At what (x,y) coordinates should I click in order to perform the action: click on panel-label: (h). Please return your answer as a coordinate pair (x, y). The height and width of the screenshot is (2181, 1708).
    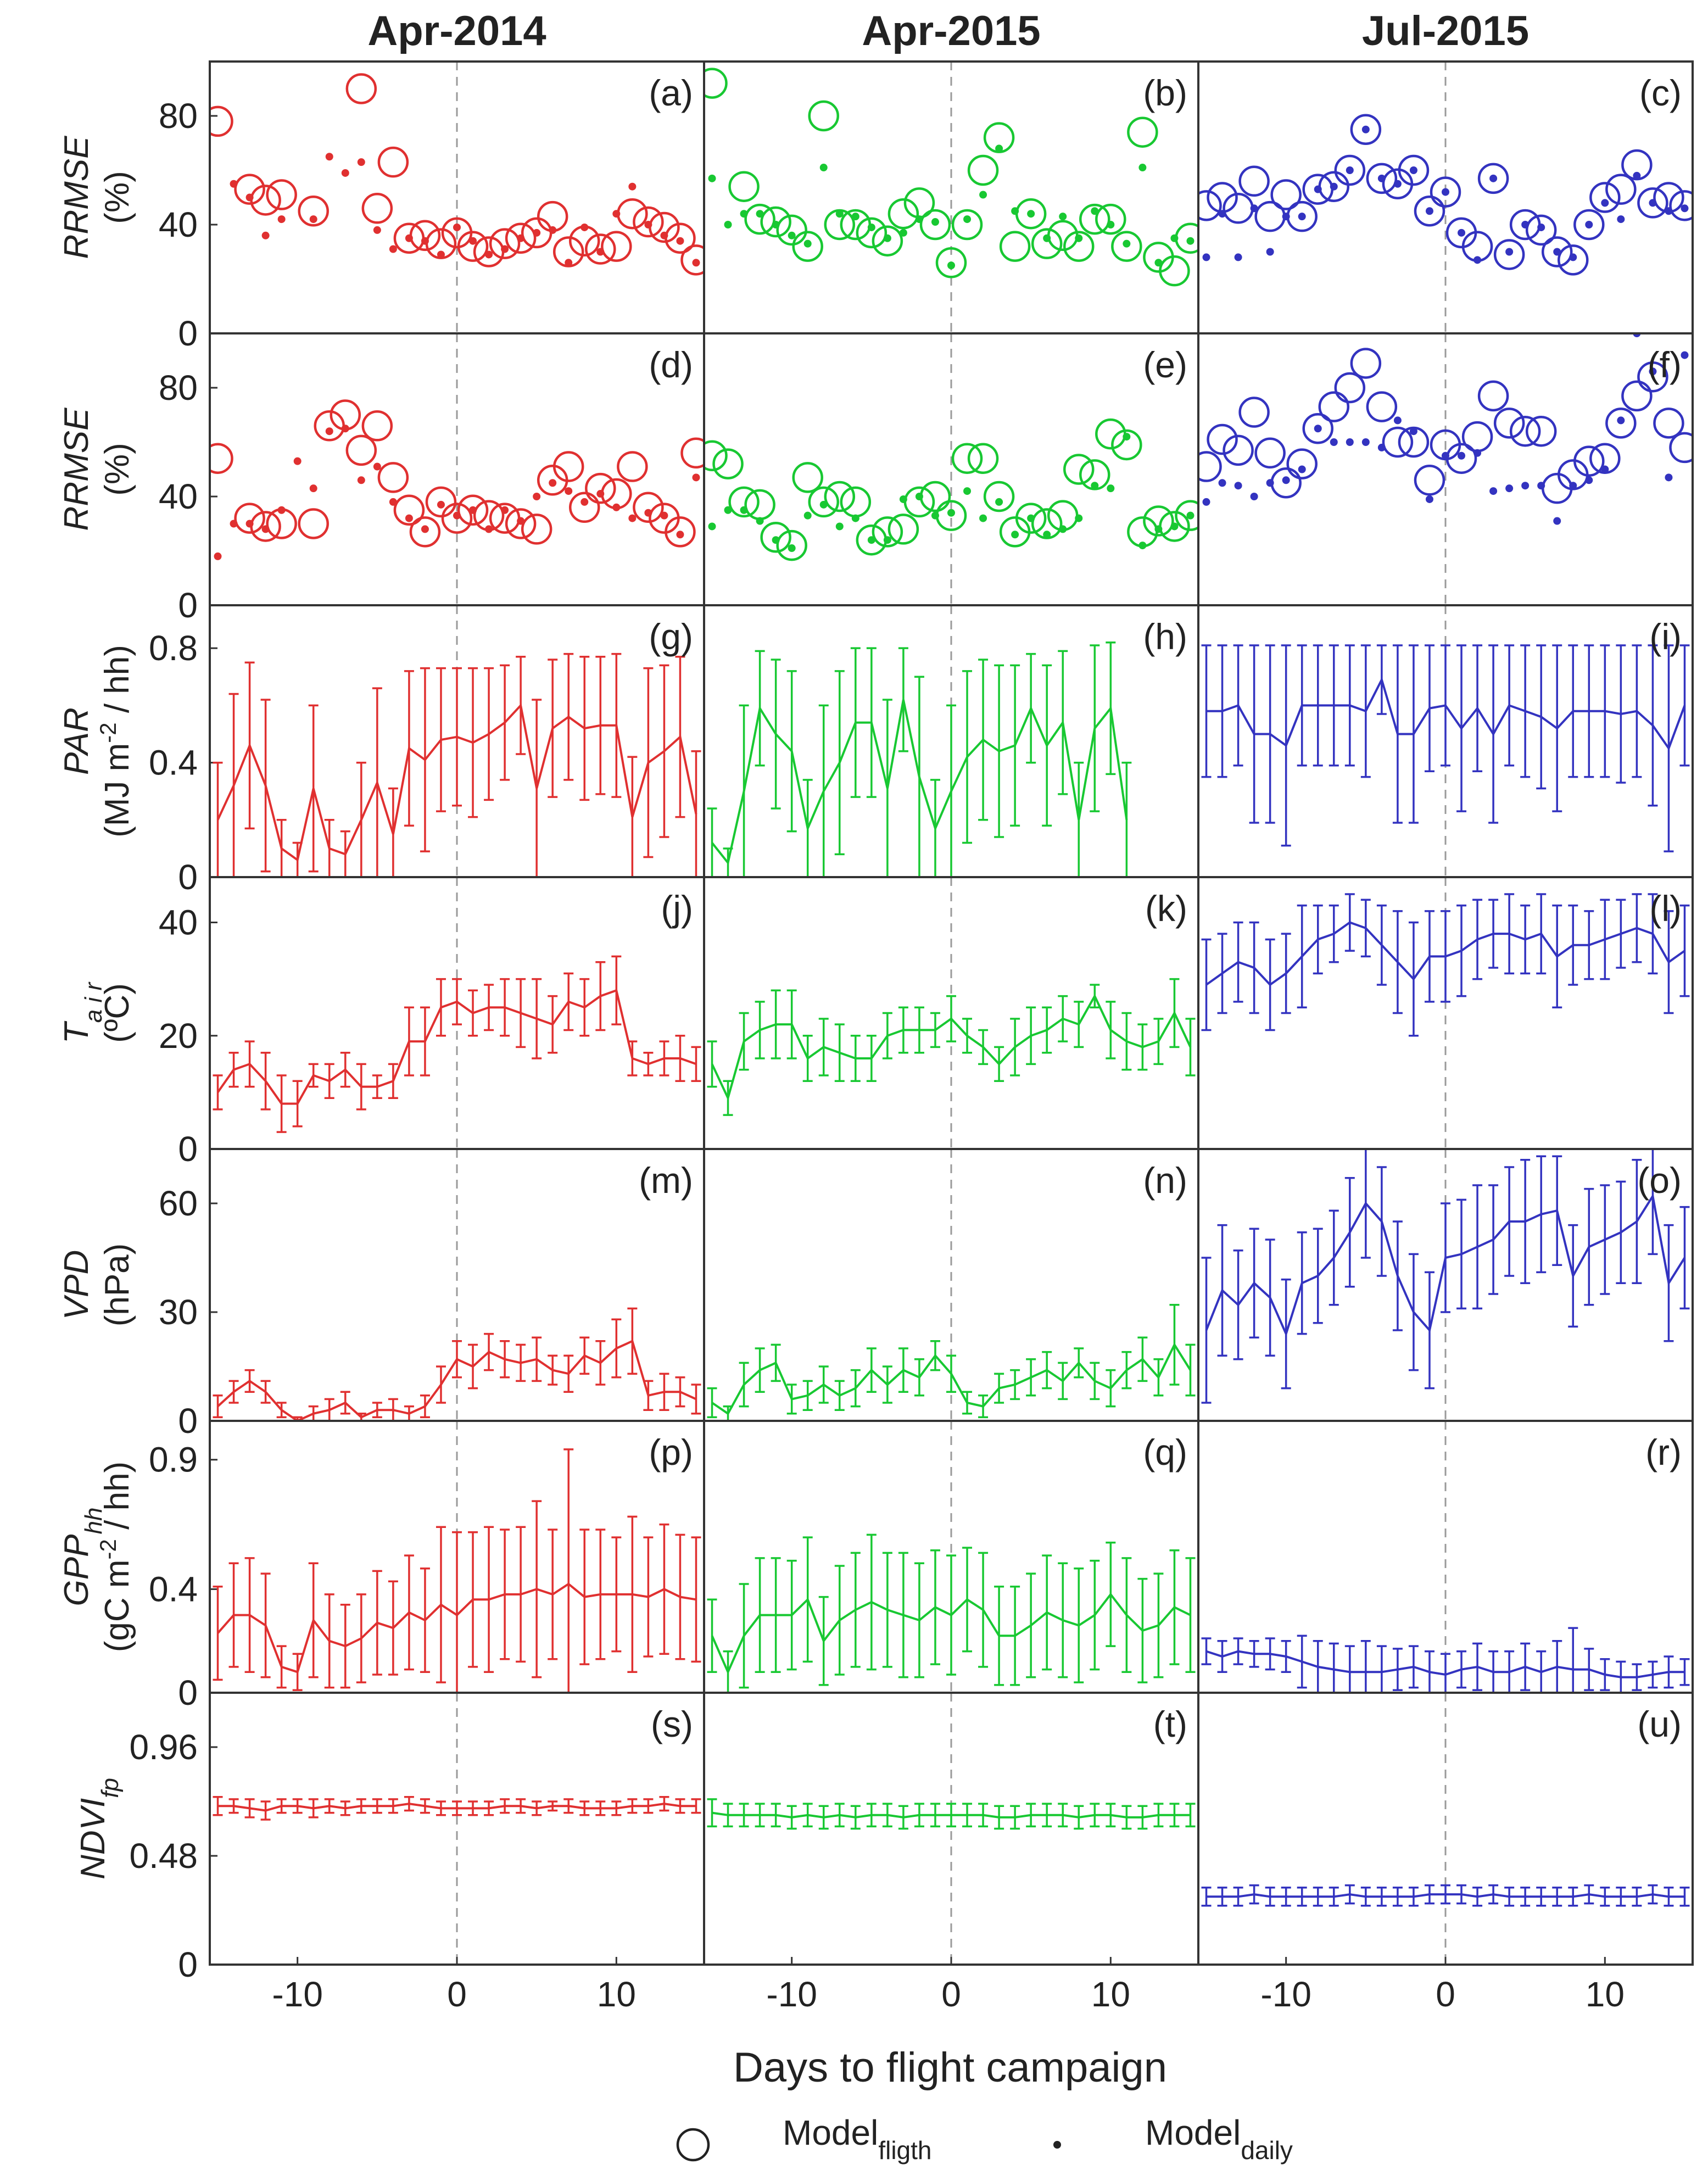
    Looking at the image, I should click on (1165, 636).